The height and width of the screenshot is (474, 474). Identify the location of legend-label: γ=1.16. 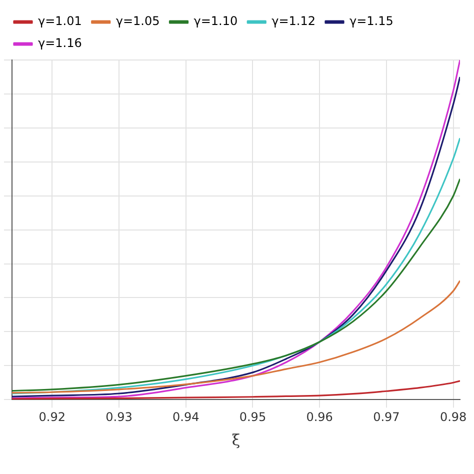
(60, 43).